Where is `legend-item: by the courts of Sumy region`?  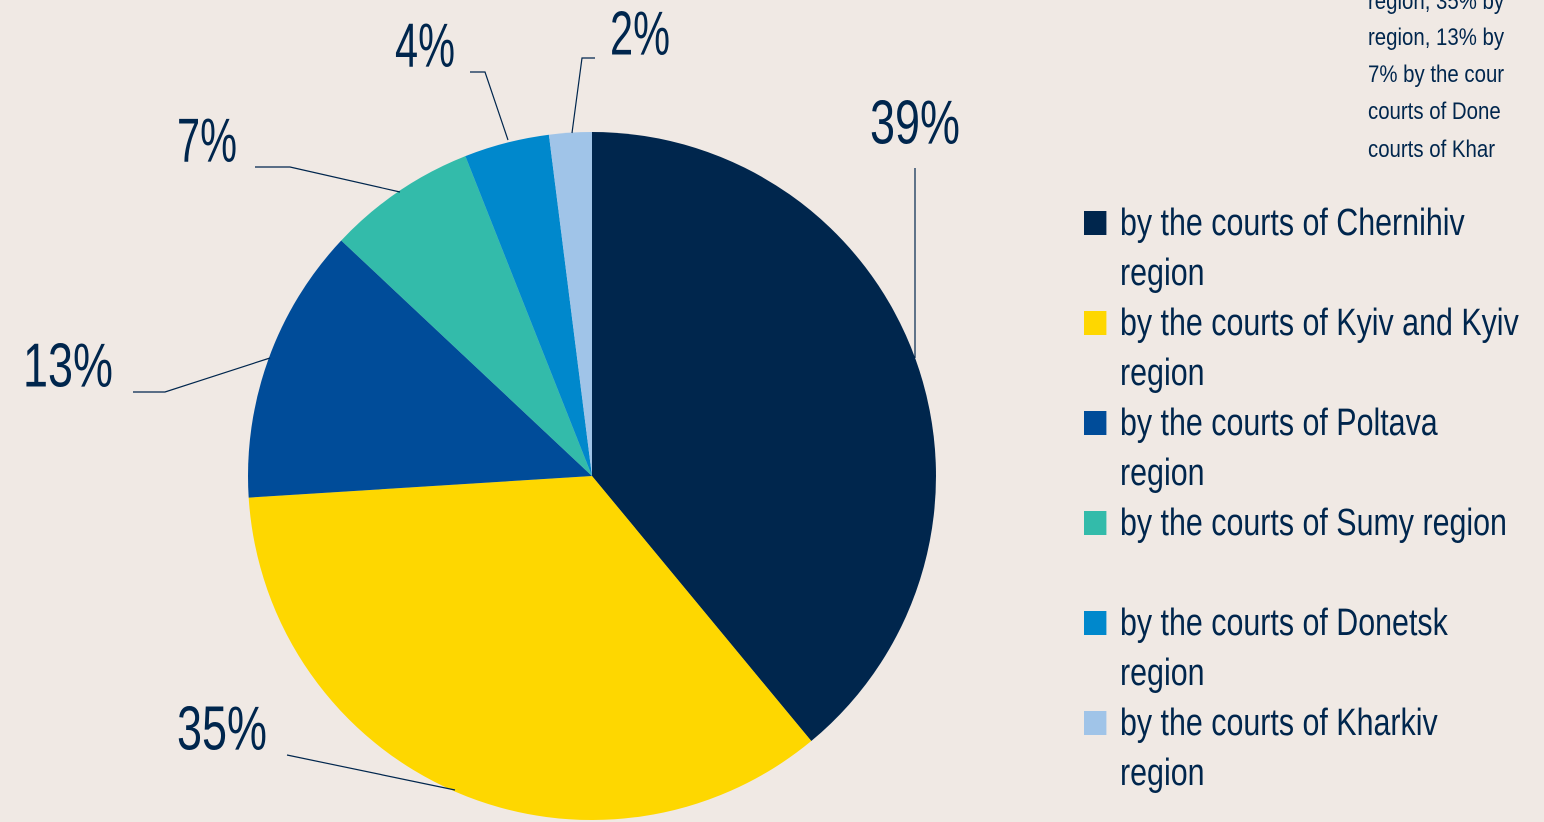 legend-item: by the courts of Sumy region is located at coordinates (1306, 548).